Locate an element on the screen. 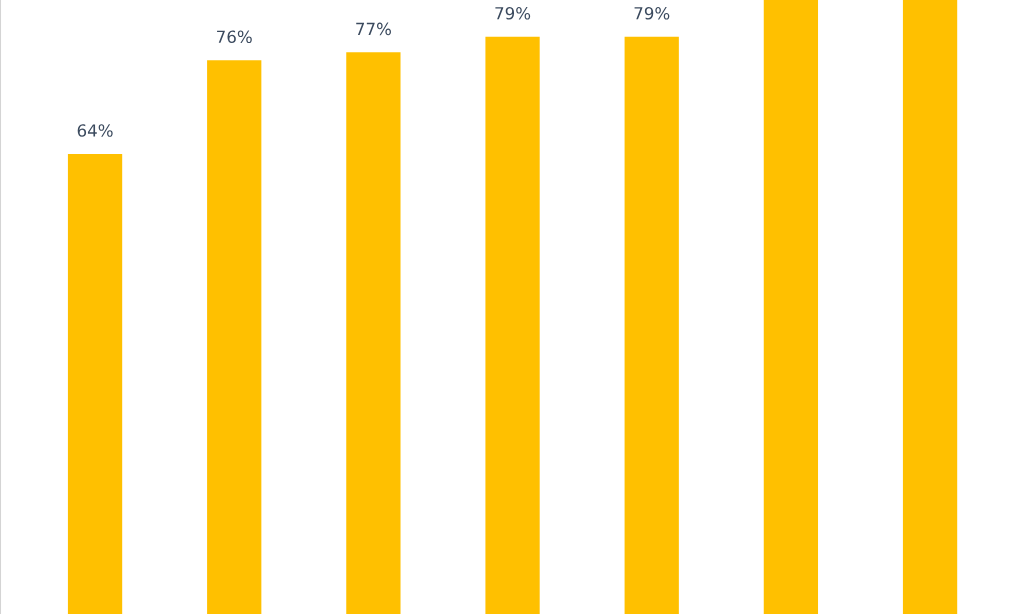  data-label: 77% is located at coordinates (373, 29).